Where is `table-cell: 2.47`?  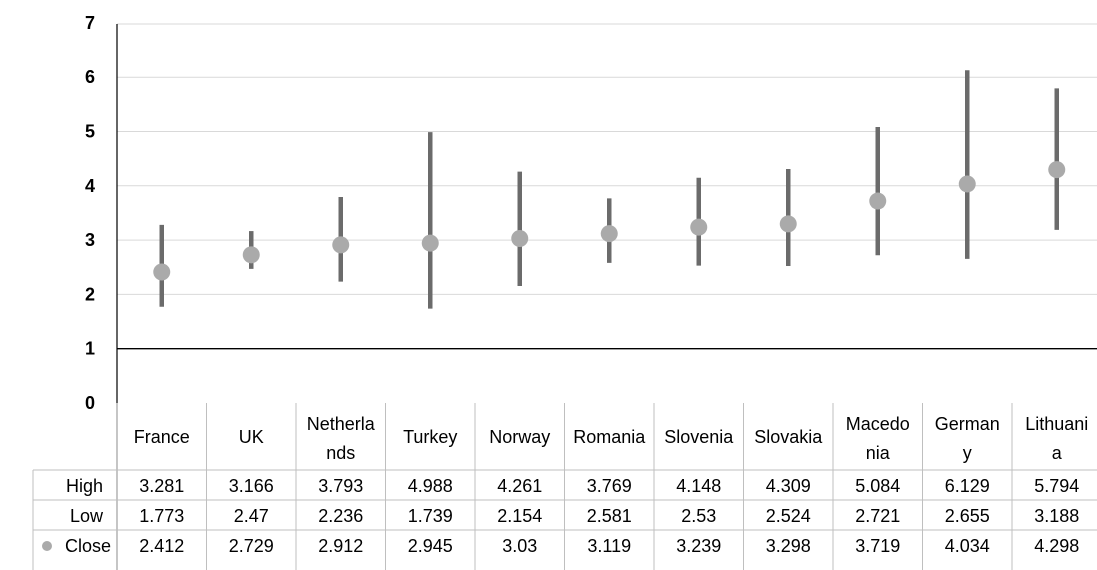
table-cell: 2.47 is located at coordinates (251, 516).